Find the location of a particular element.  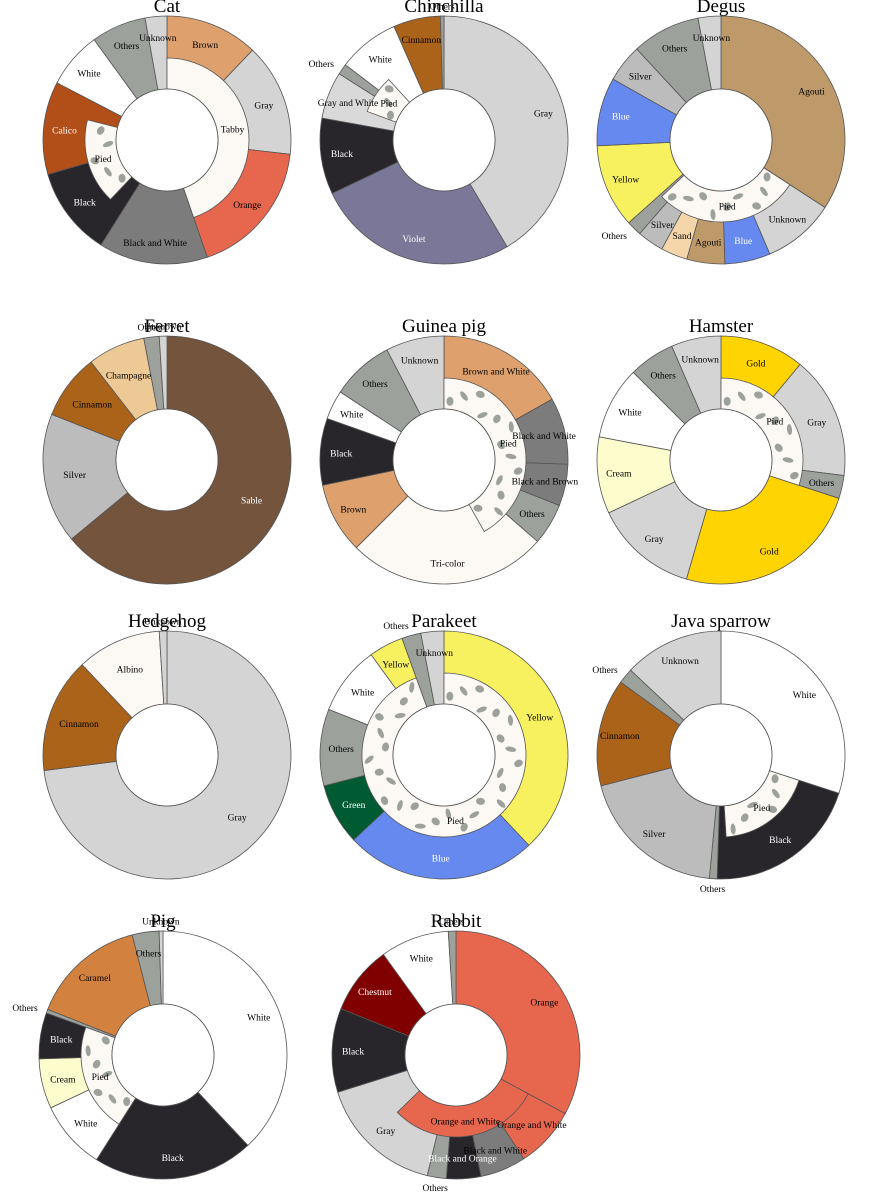

chart-title: Java sparrow is located at coordinates (721, 621).